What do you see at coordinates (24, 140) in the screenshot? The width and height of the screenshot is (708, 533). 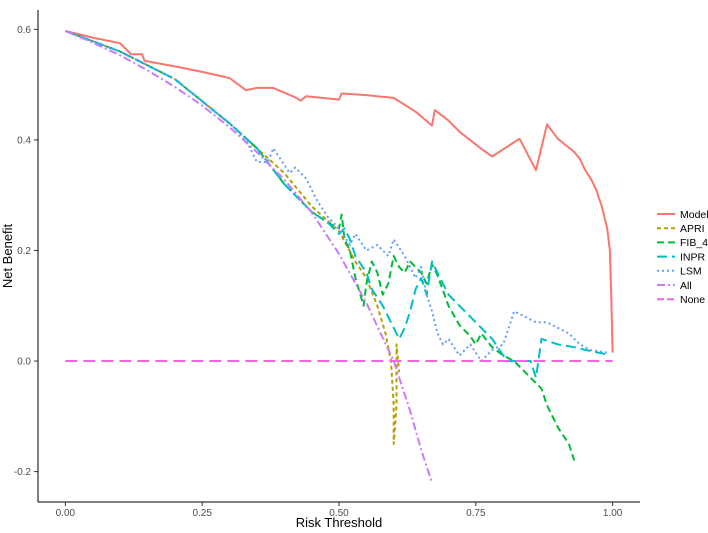 I see `y-tick-label: 0.4` at bounding box center [24, 140].